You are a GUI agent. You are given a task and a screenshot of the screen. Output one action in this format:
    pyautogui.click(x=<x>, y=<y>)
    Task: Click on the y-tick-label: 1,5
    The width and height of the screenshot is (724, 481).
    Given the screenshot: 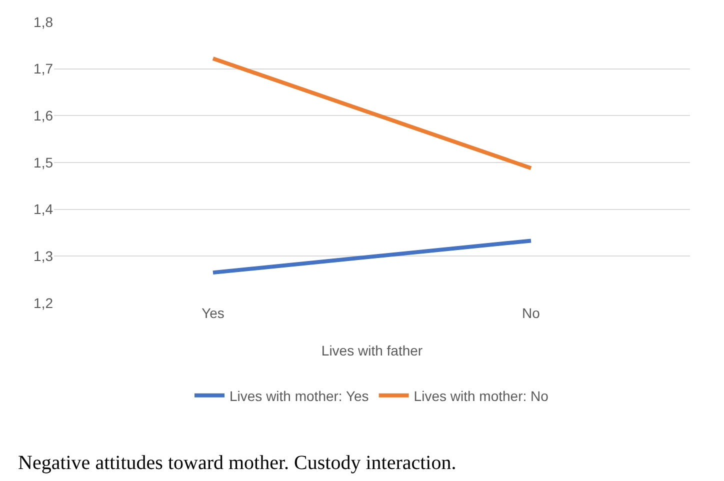 What is the action you would take?
    pyautogui.click(x=44, y=162)
    